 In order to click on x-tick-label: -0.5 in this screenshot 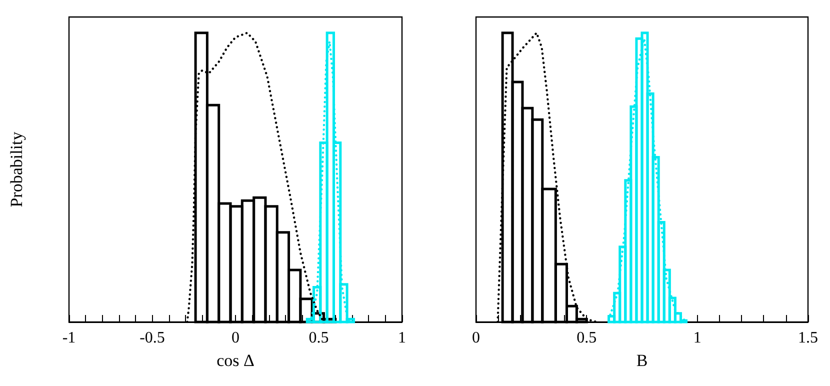, I will do `click(152, 338)`.